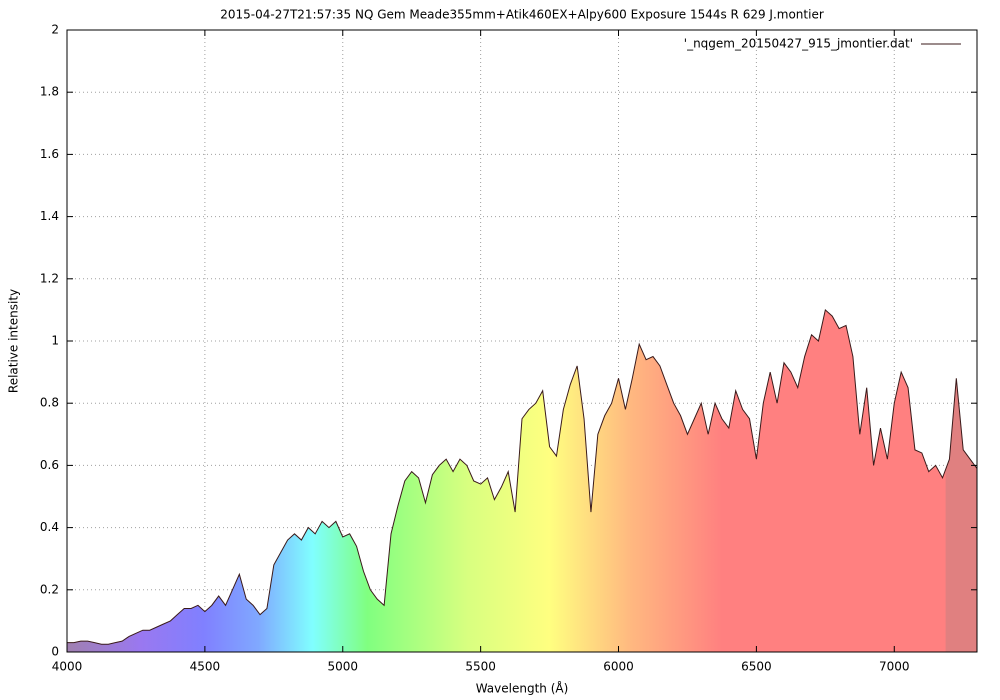 This screenshot has width=1000, height=700. I want to click on y-tick-label: 0.4, so click(49, 527).